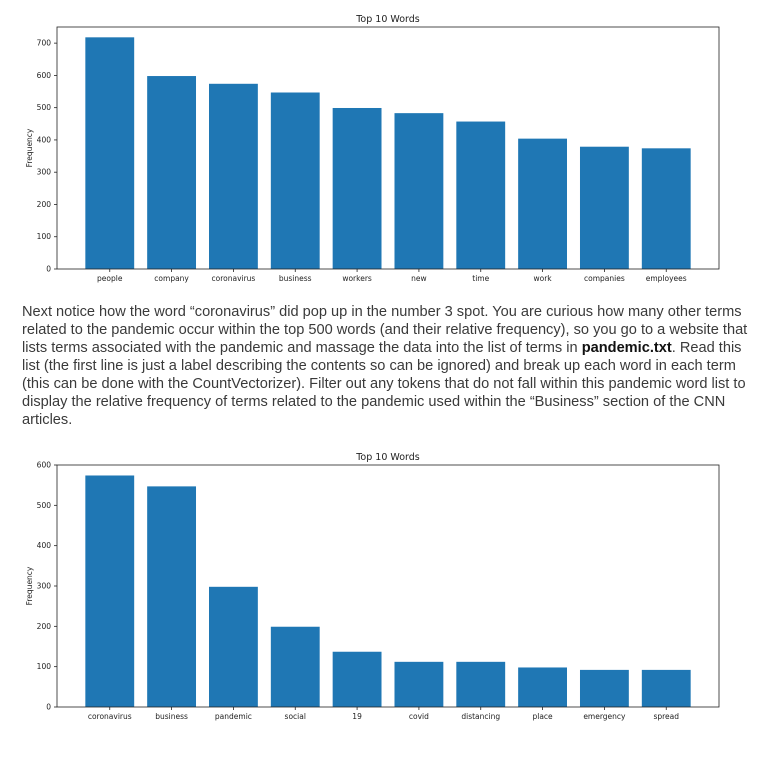  I want to click on bar-time, so click(481, 195).